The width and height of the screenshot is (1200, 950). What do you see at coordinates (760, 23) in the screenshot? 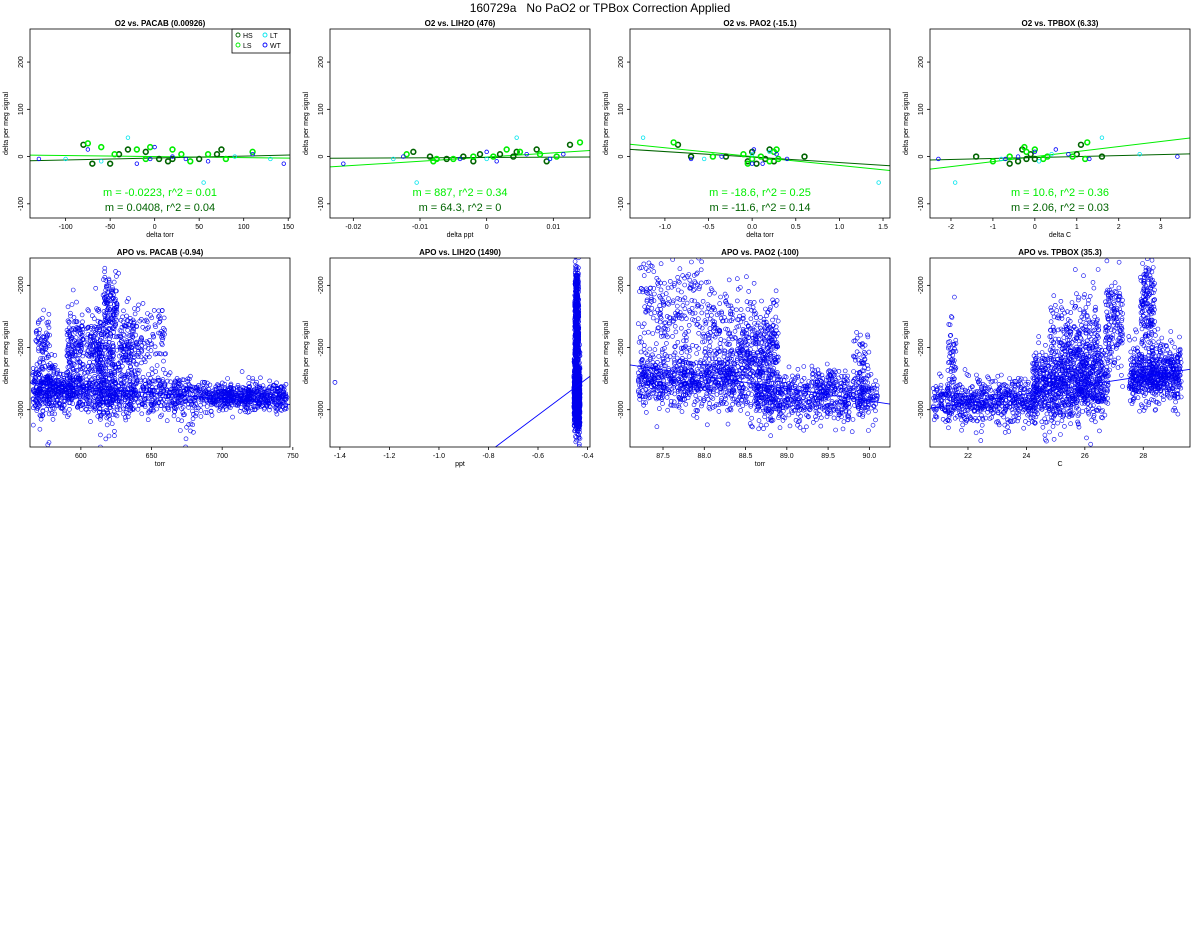
I see `panel-title: O2 vs. PAO2 (-15.1)` at bounding box center [760, 23].